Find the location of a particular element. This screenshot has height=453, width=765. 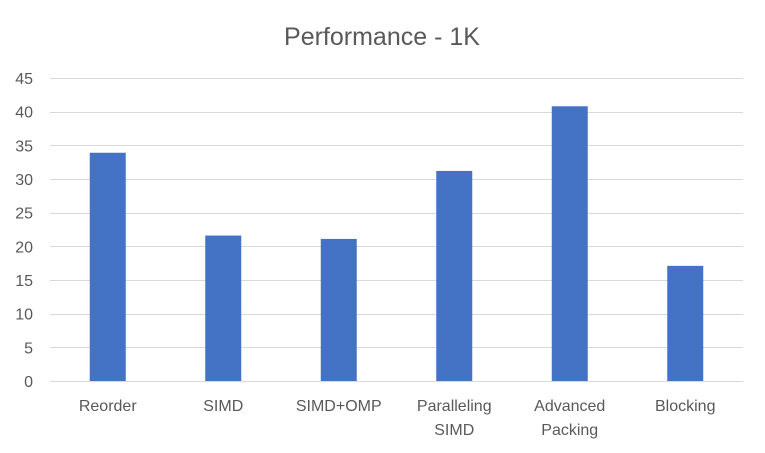

x-tick-label: SIMD is located at coordinates (223, 406).